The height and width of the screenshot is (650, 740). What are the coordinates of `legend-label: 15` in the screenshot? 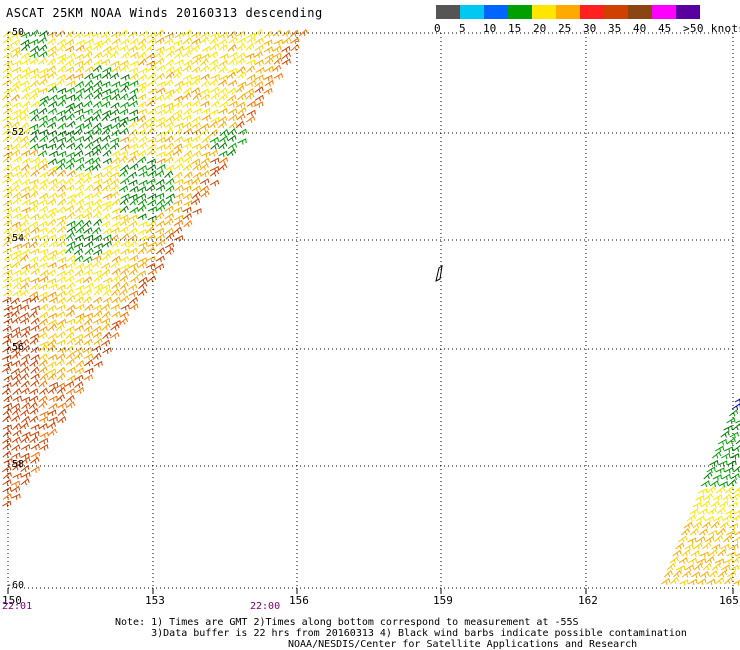 It's located at (515, 28).